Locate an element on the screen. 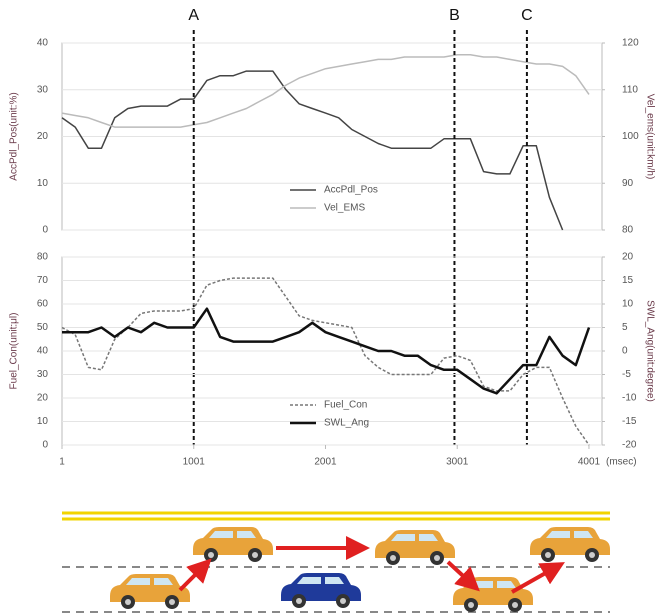 Image resolution: width=664 pixels, height=616 pixels. y2-tick-label: -5 is located at coordinates (626, 374).